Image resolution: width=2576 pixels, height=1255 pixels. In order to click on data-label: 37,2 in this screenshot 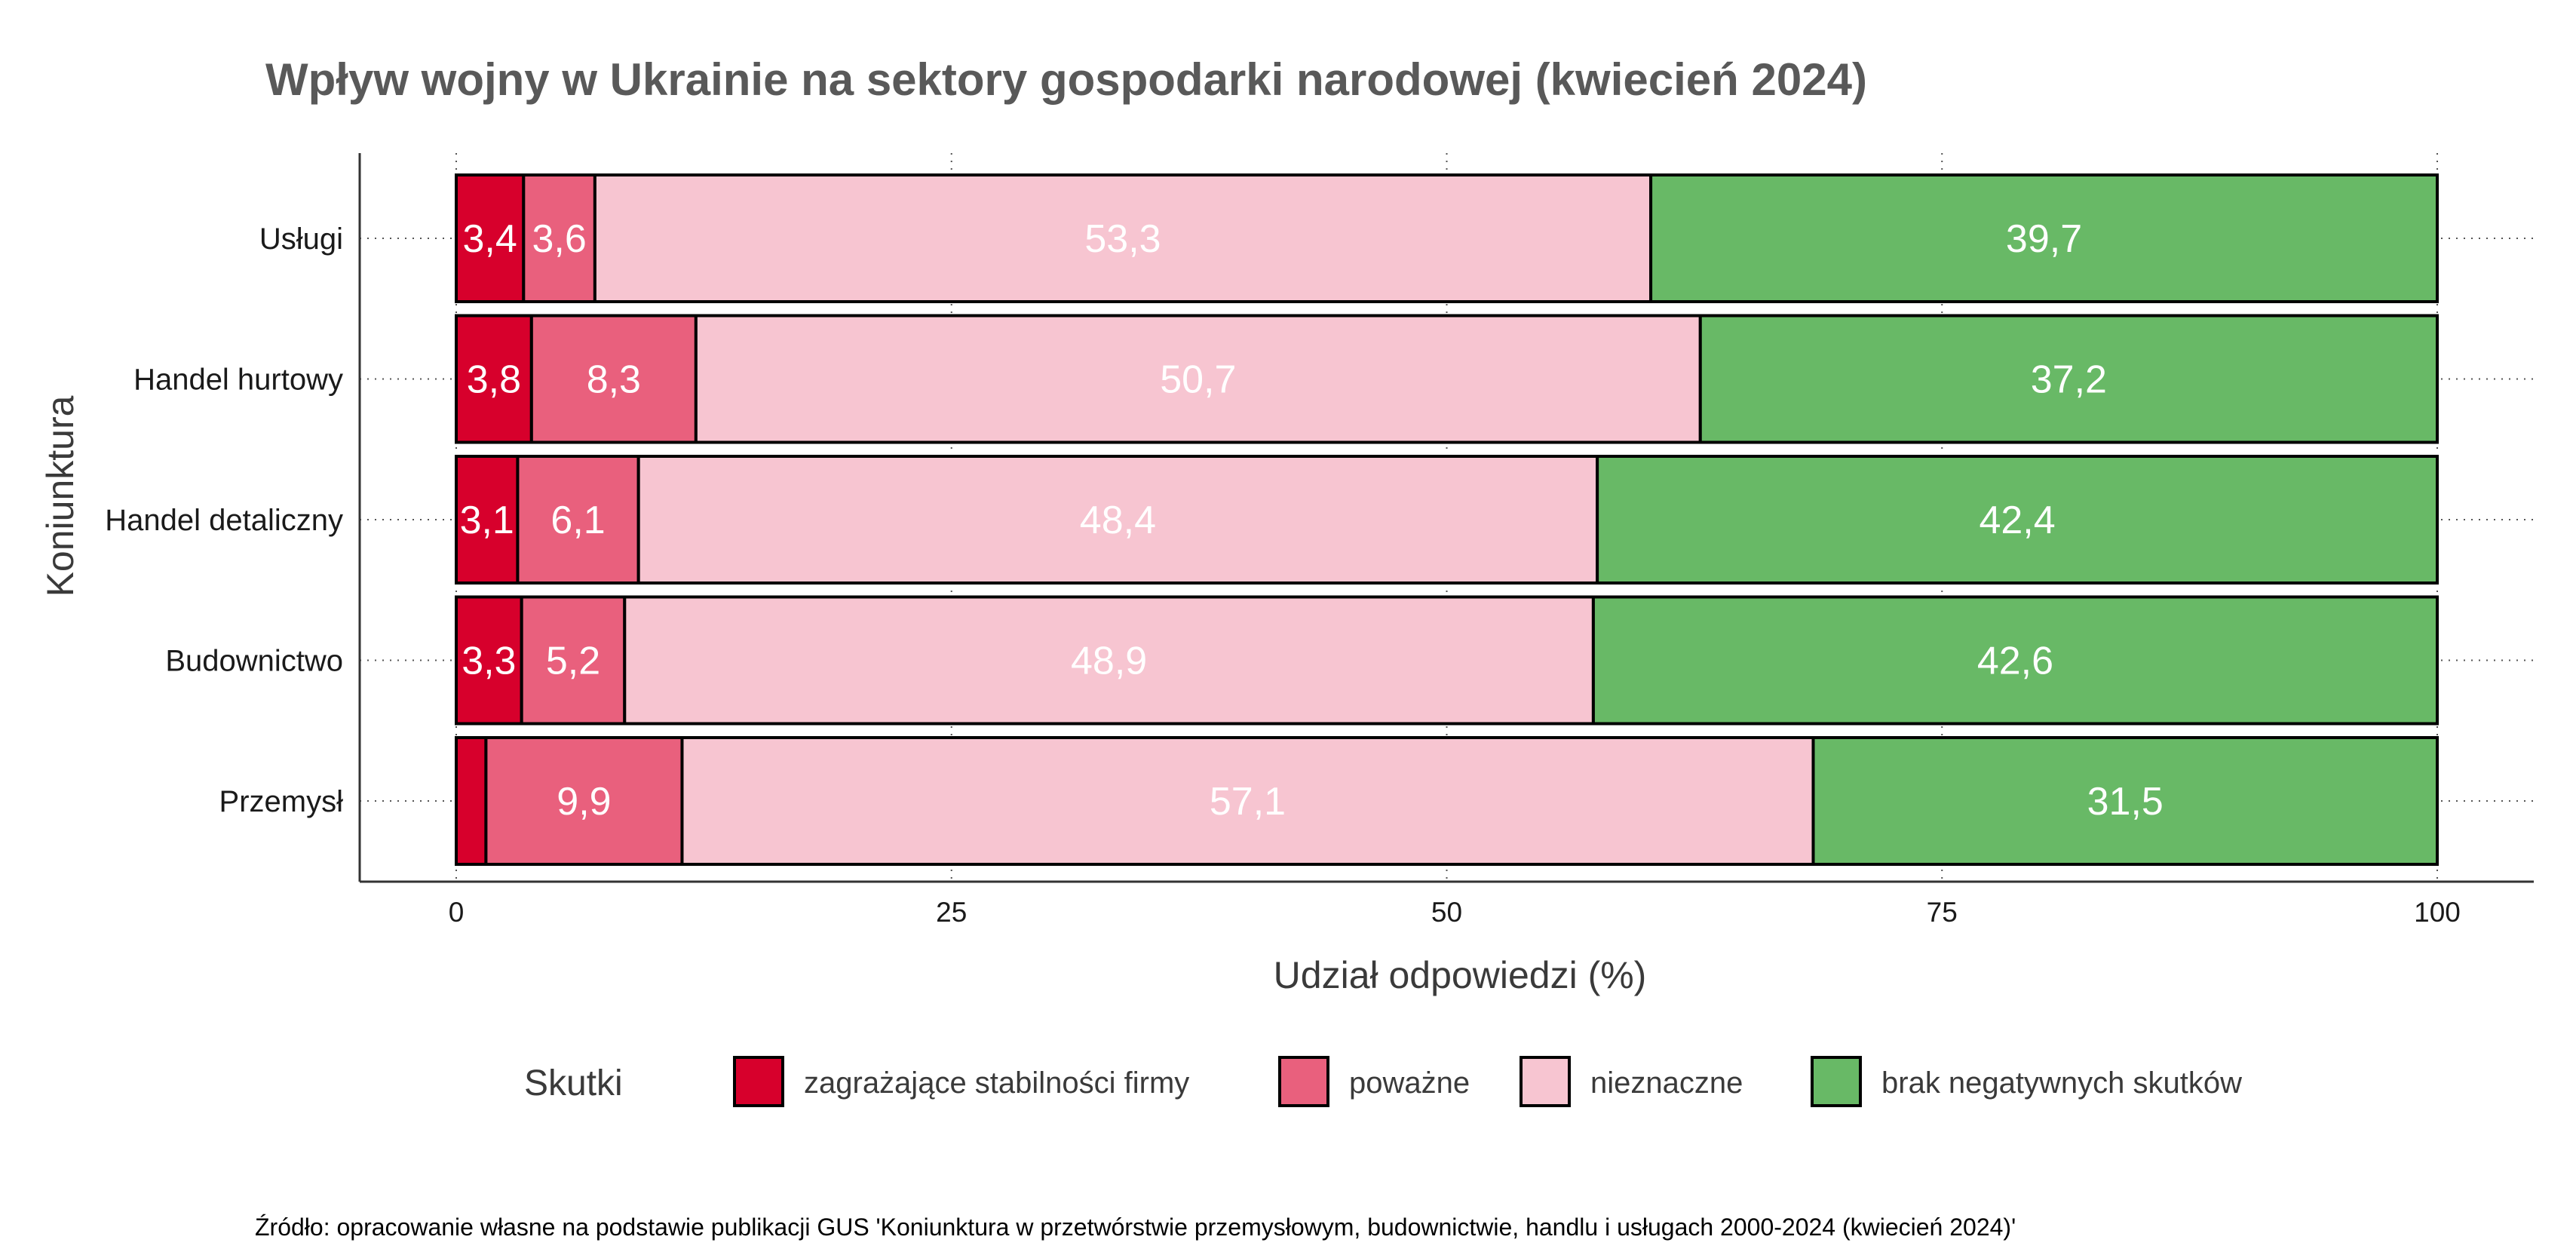, I will do `click(2069, 380)`.